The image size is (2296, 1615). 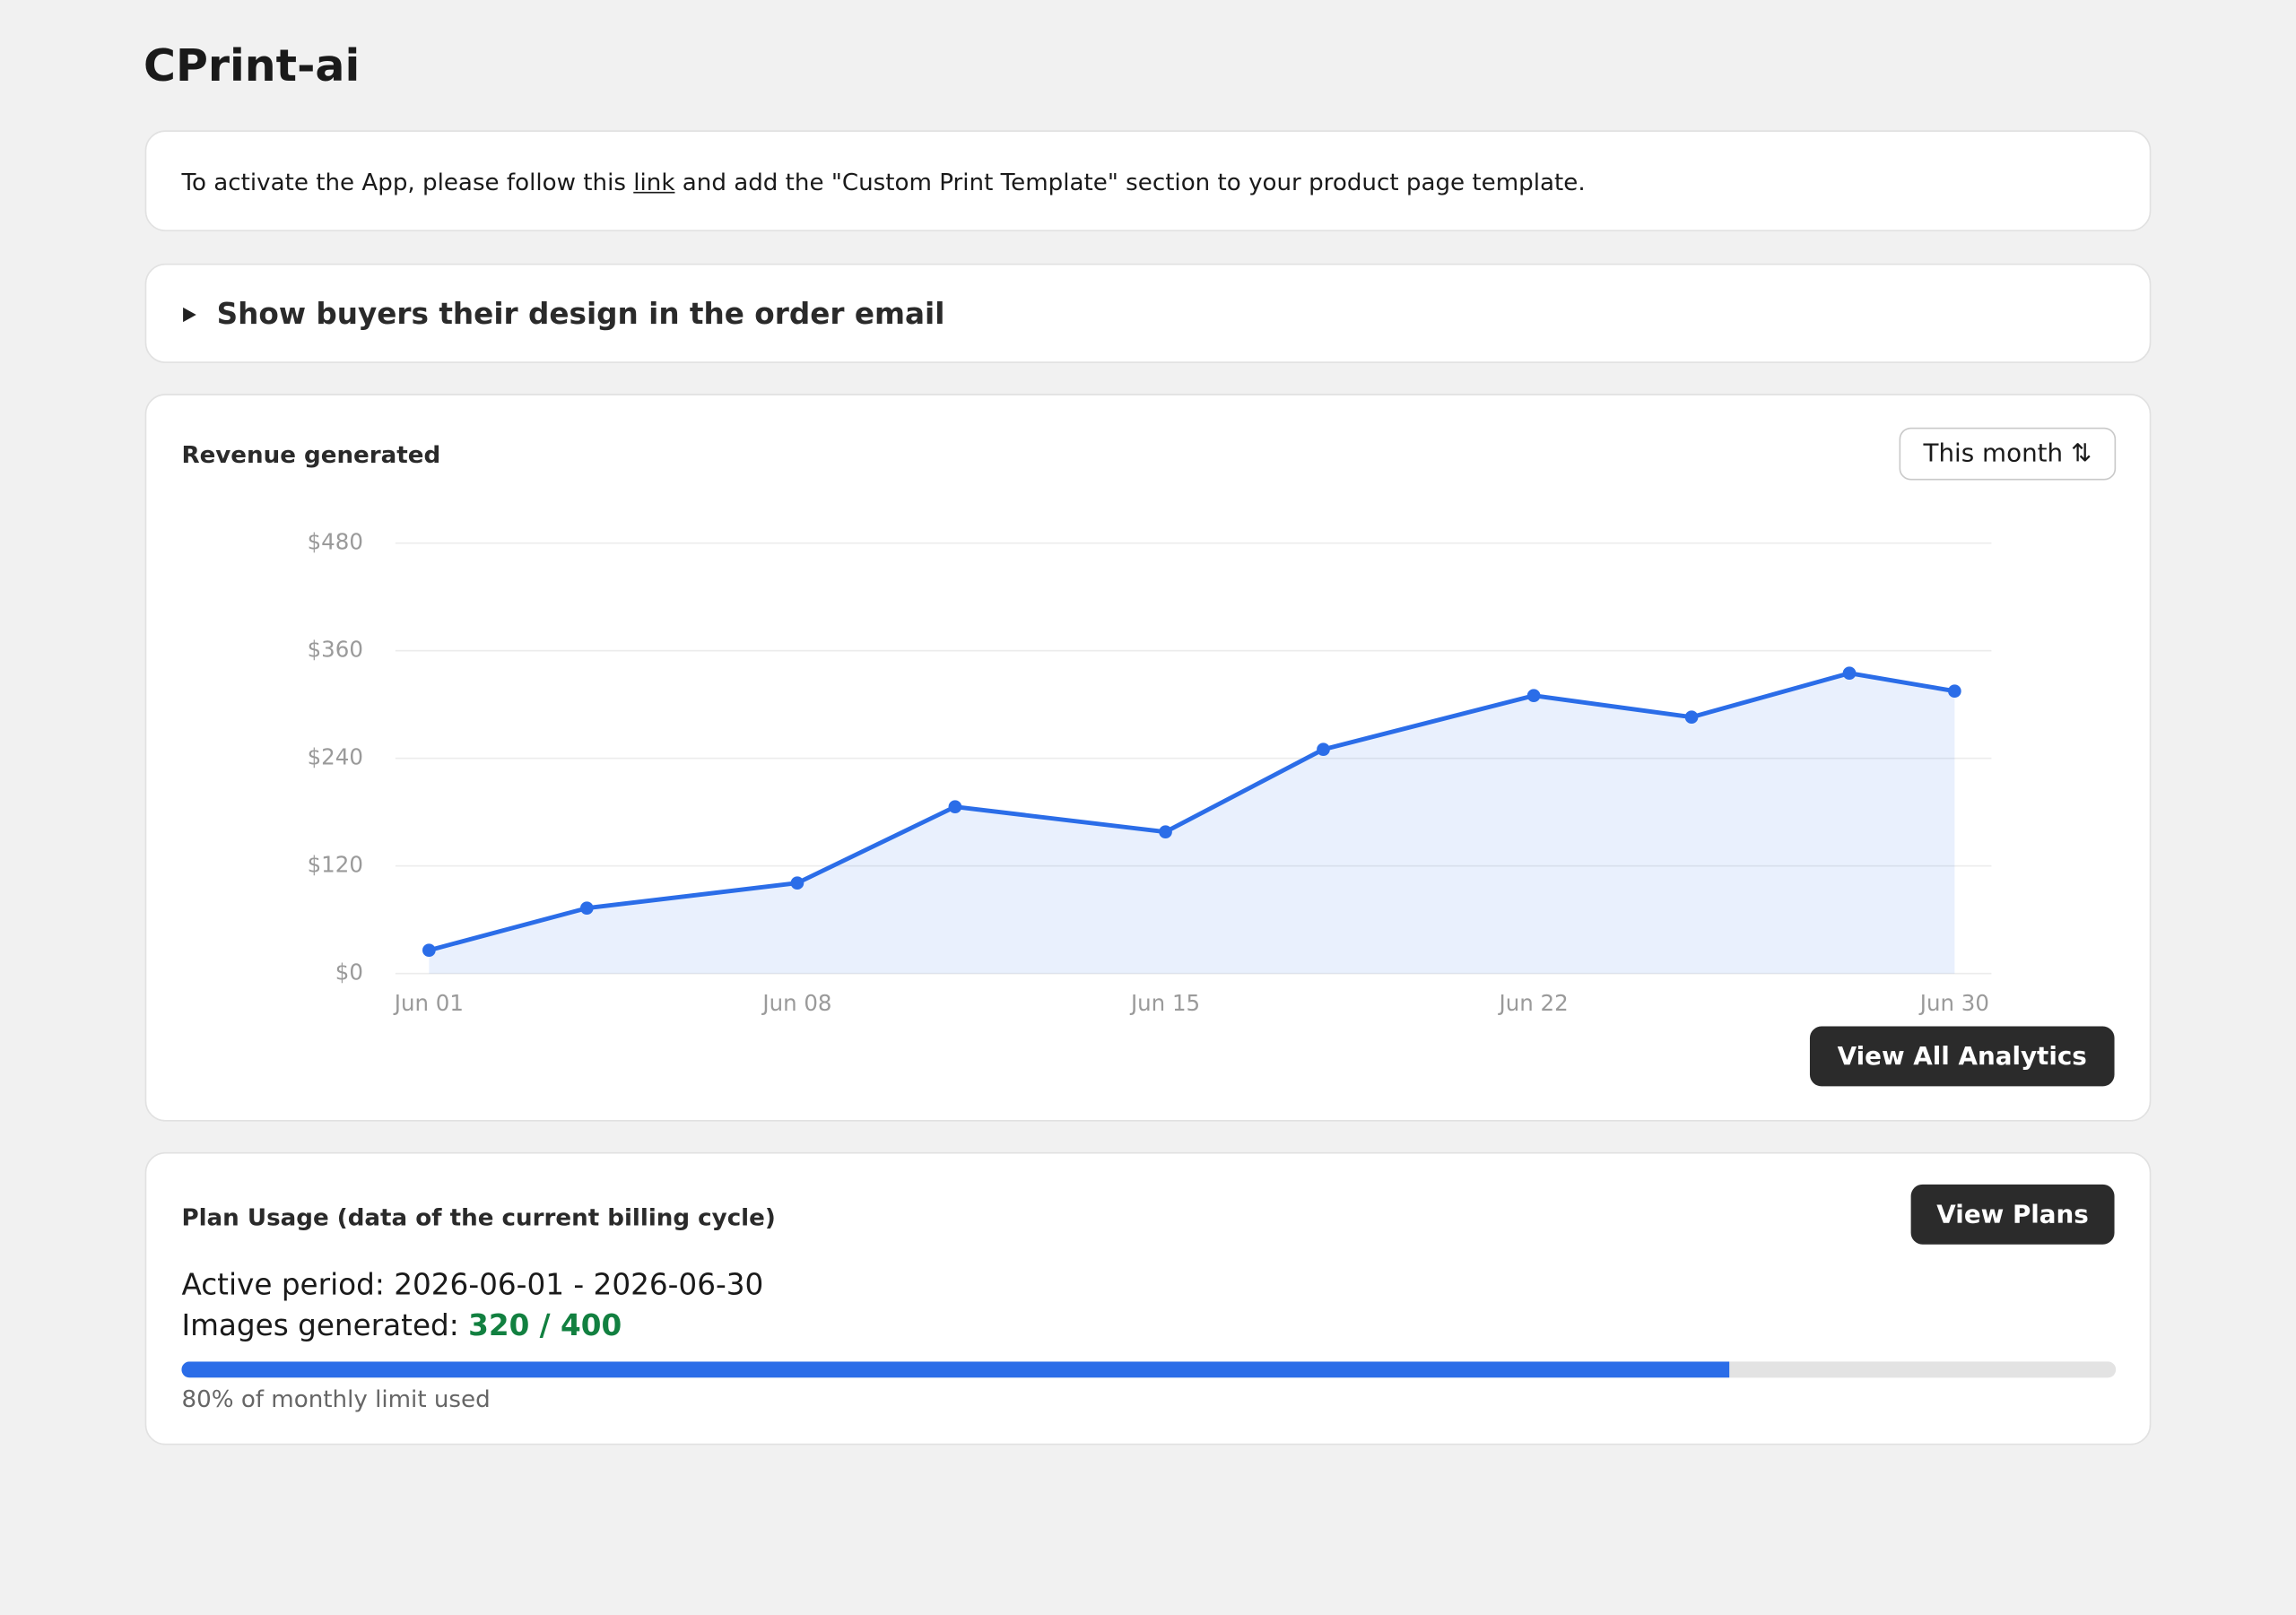 What do you see at coordinates (428, 1003) in the screenshot?
I see `x-tick-label: Jun 01` at bounding box center [428, 1003].